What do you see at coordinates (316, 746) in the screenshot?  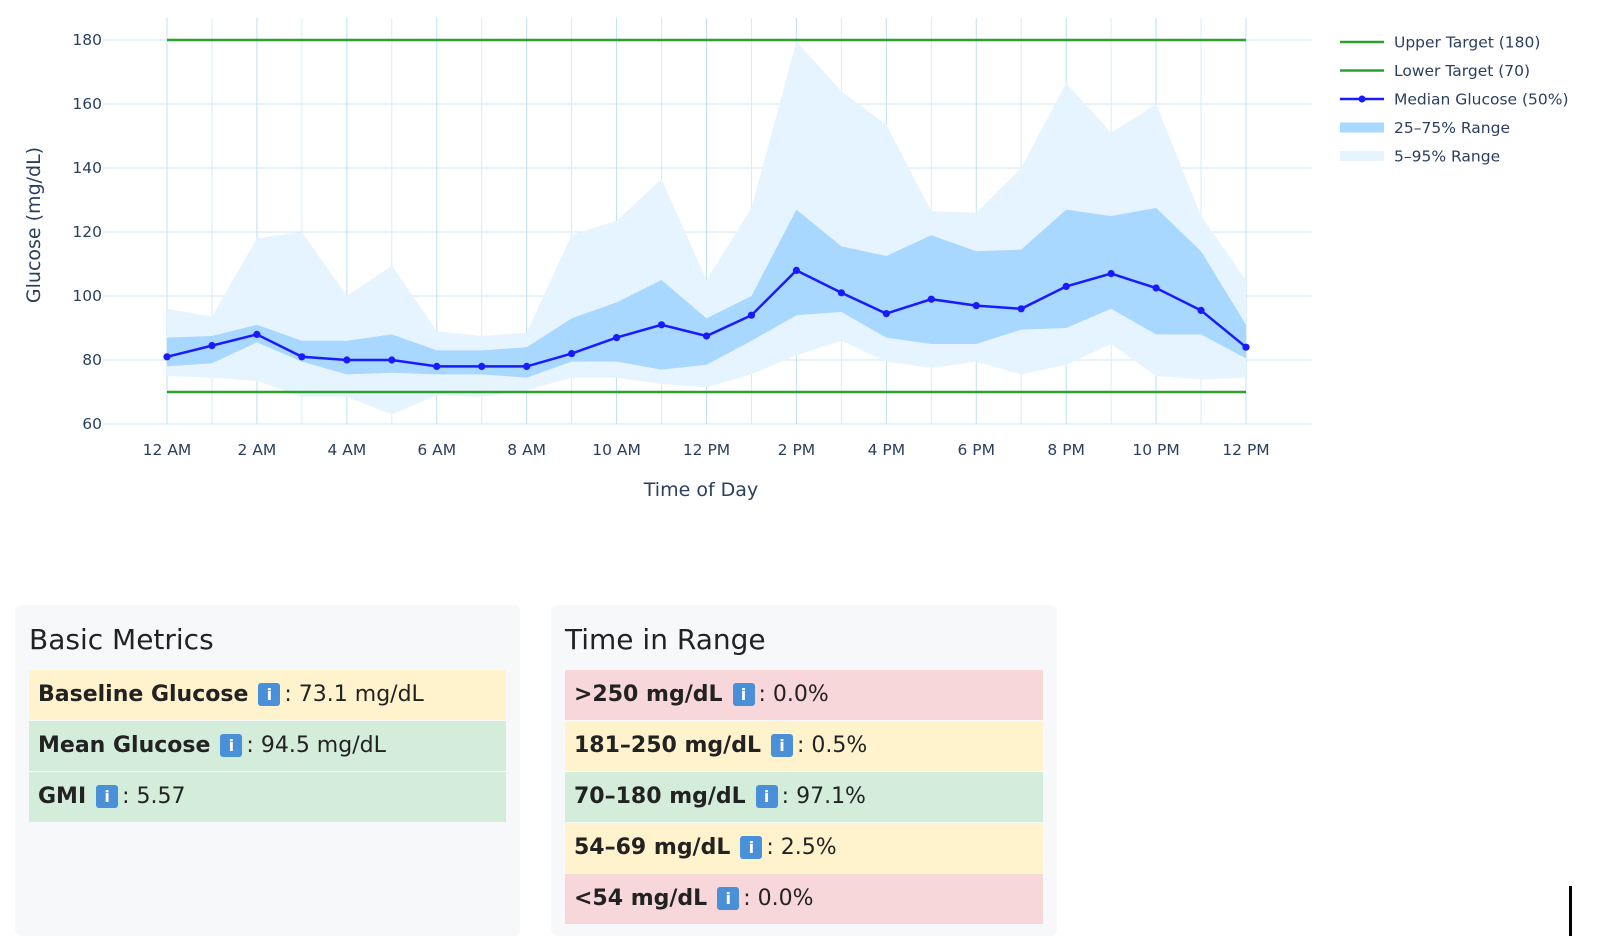 I see `basic-metric-value: : 94.5 mg/dL` at bounding box center [316, 746].